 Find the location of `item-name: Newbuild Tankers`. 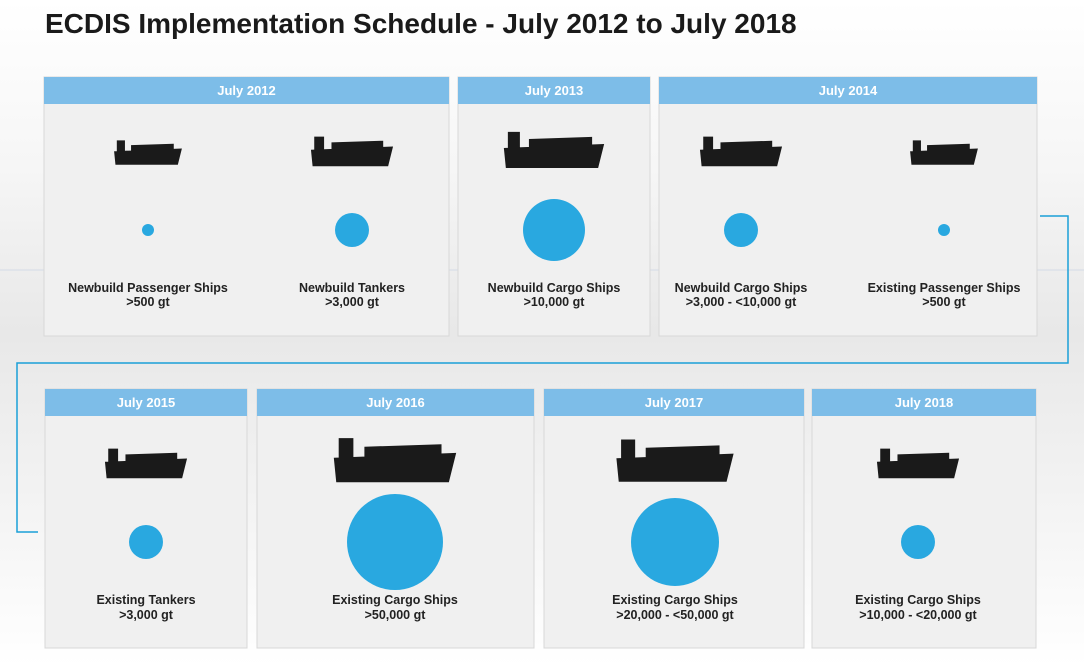

item-name: Newbuild Tankers is located at coordinates (352, 288).